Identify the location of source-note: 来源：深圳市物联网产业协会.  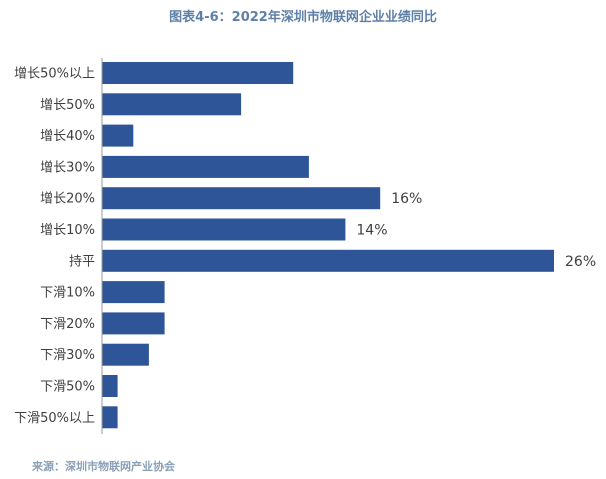
(103, 466).